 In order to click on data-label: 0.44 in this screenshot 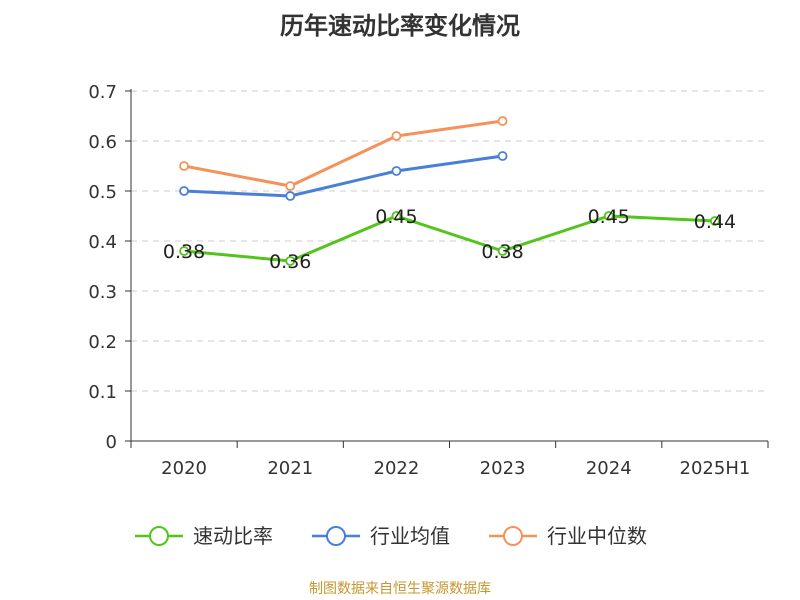, I will do `click(715, 222)`.